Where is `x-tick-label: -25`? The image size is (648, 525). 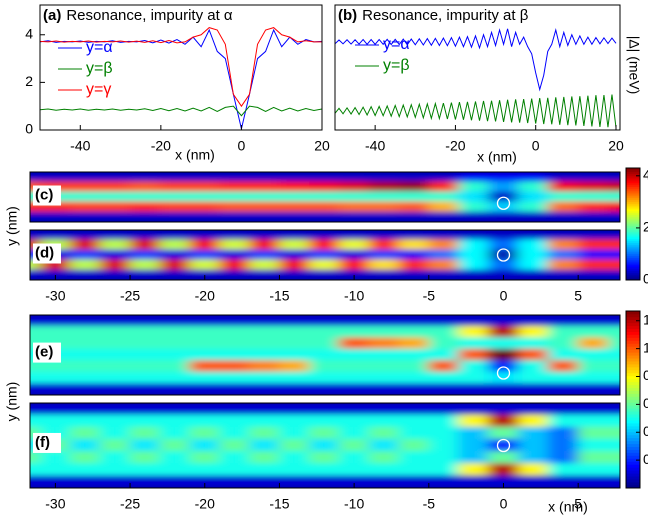 x-tick-label: -25 is located at coordinates (130, 504).